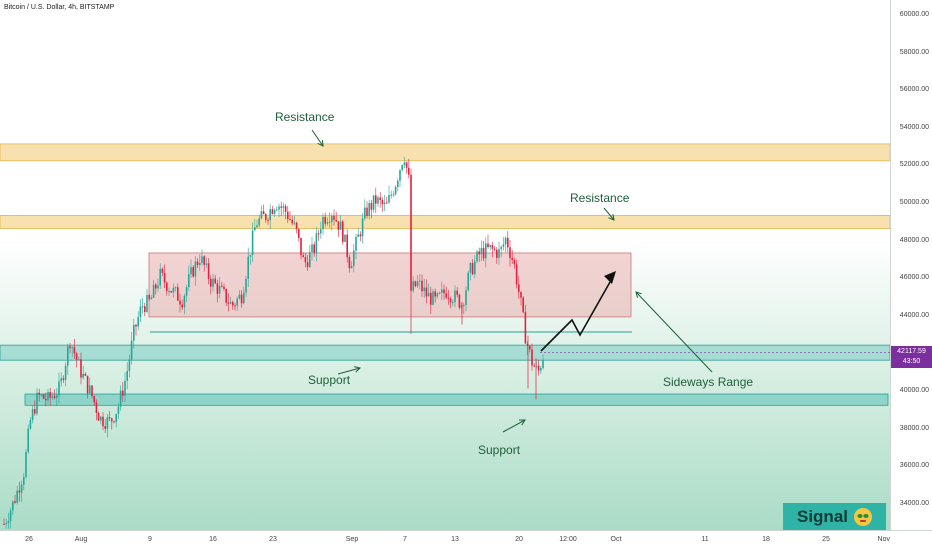  Describe the element at coordinates (81, 539) in the screenshot. I see `time-tick-label: Aug` at that location.